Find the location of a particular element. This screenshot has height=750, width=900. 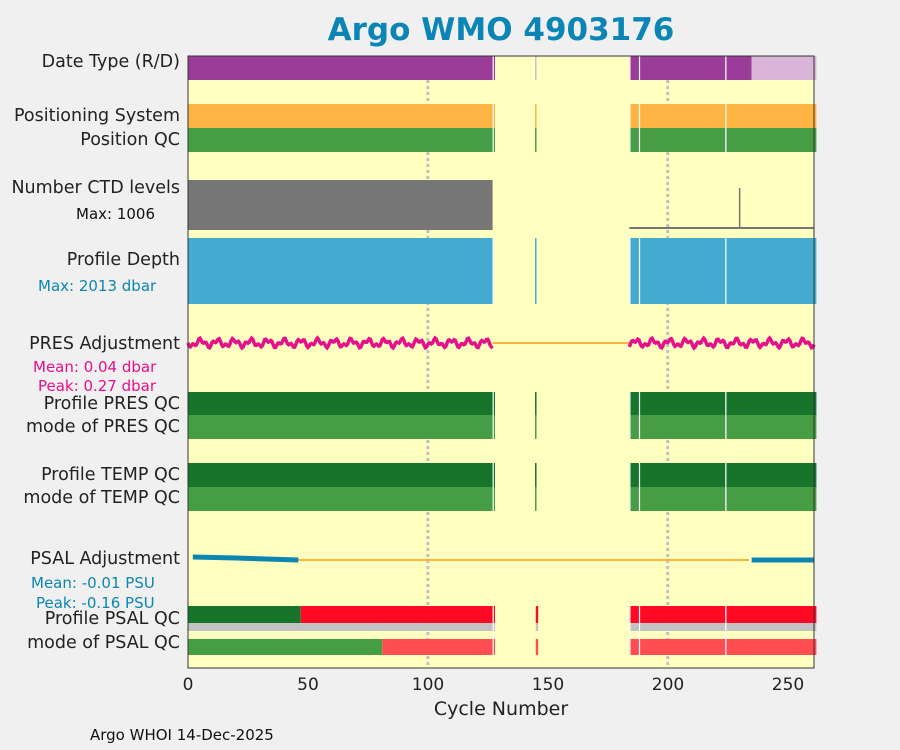

x-tick-label: 100 is located at coordinates (428, 685).